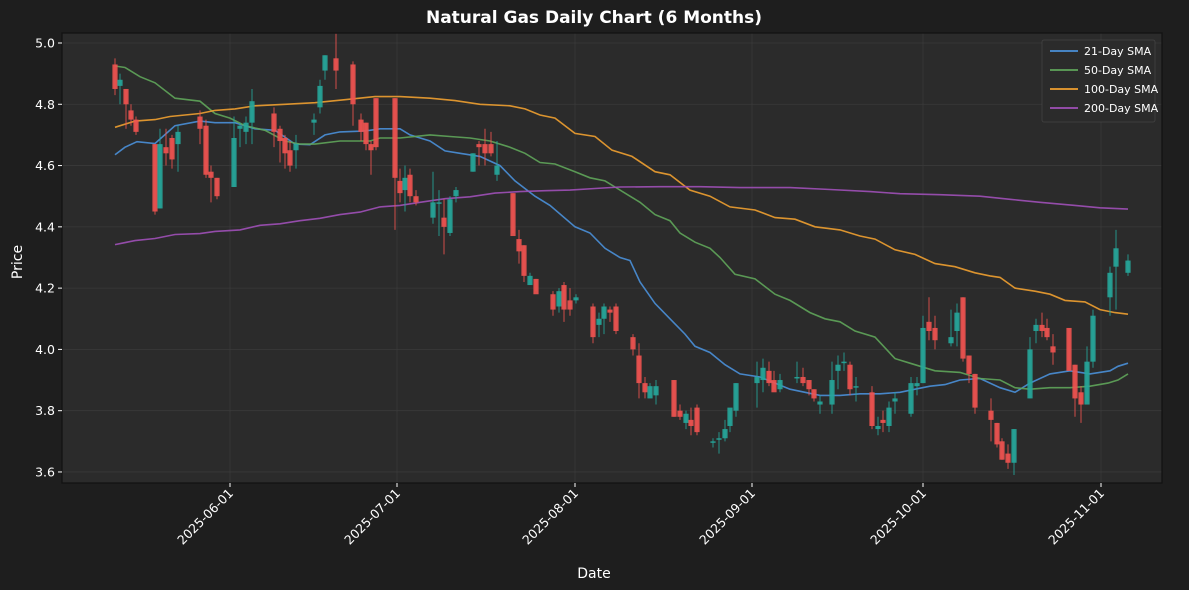  Describe the element at coordinates (48, 257) in the screenshot. I see `y-axis: 3.6 3.8 4.0 4.2 4.4 4.6 4.8 5.0` at that location.